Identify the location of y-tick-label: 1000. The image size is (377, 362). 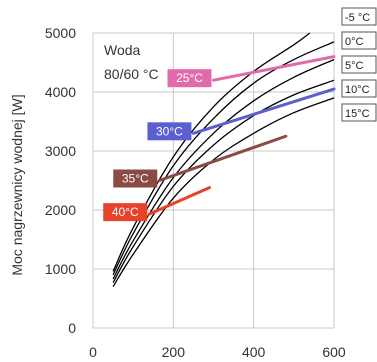
(60, 269).